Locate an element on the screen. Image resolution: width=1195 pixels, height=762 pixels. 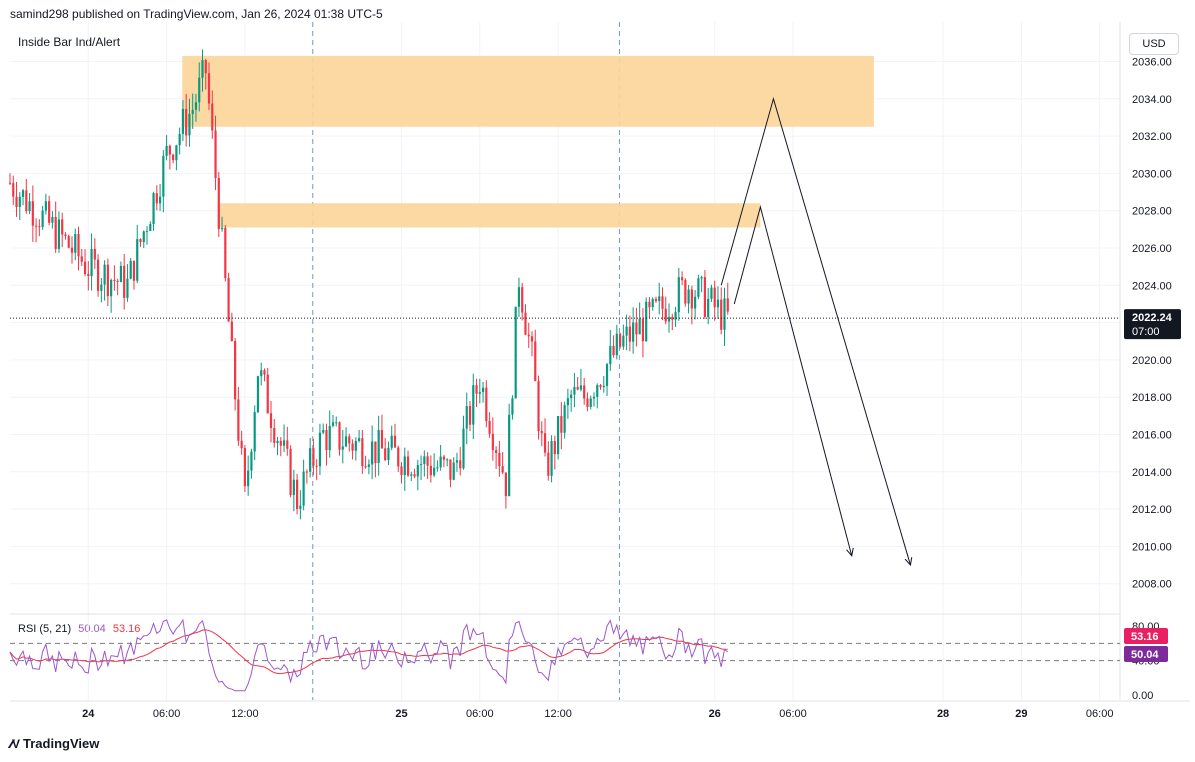
supply-zone is located at coordinates (528, 91).